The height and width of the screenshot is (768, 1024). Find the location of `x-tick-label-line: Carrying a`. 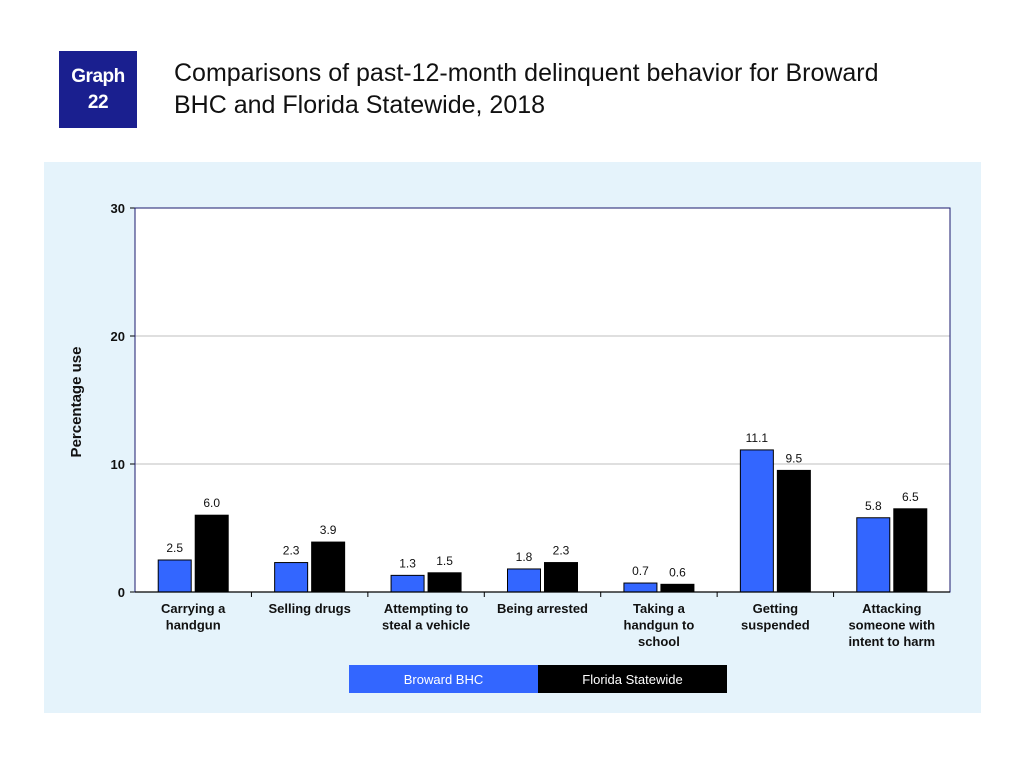

x-tick-label-line: Carrying a is located at coordinates (193, 608).